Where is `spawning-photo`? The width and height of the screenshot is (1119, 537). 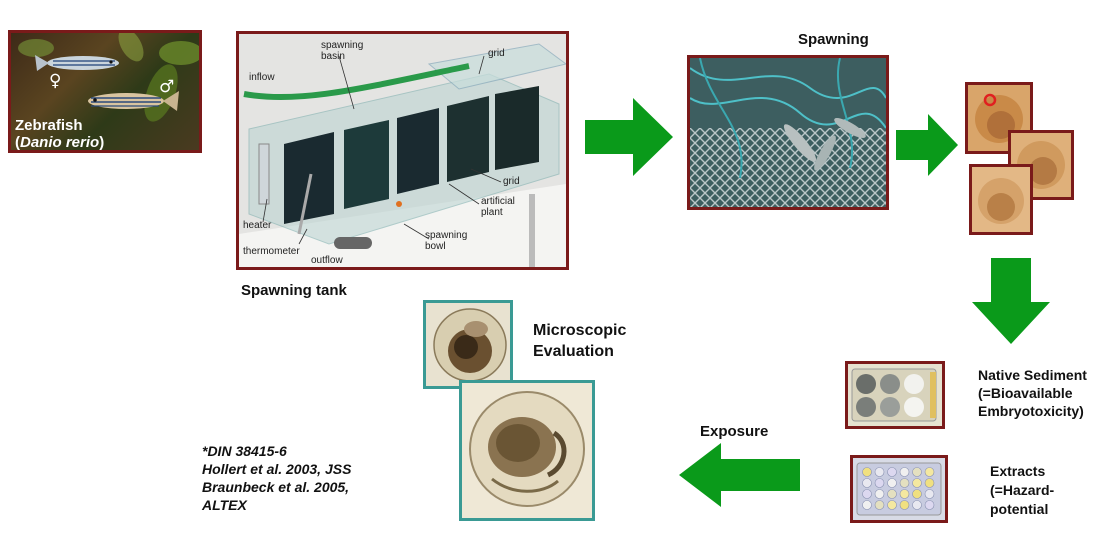
spawning-photo is located at coordinates (788, 132).